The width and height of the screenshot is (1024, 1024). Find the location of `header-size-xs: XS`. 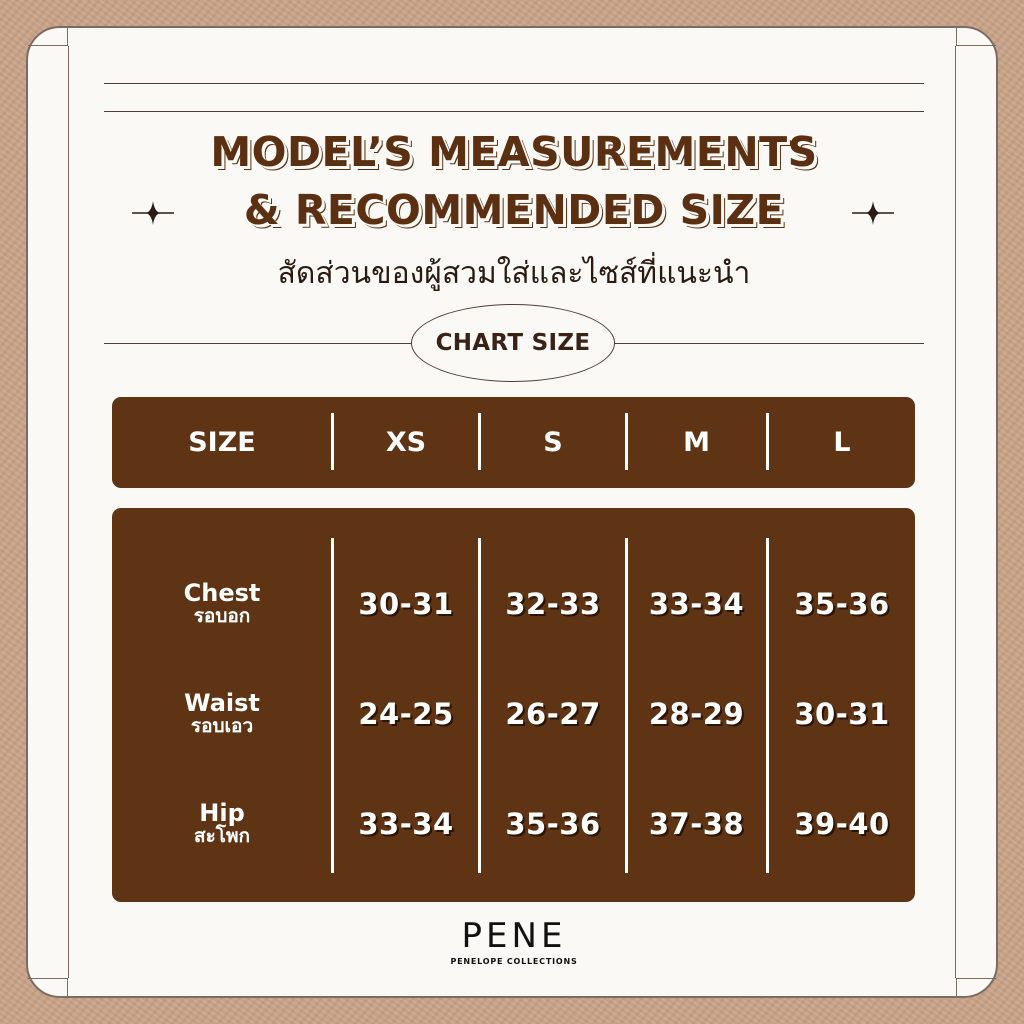

header-size-xs: XS is located at coordinates (406, 442).